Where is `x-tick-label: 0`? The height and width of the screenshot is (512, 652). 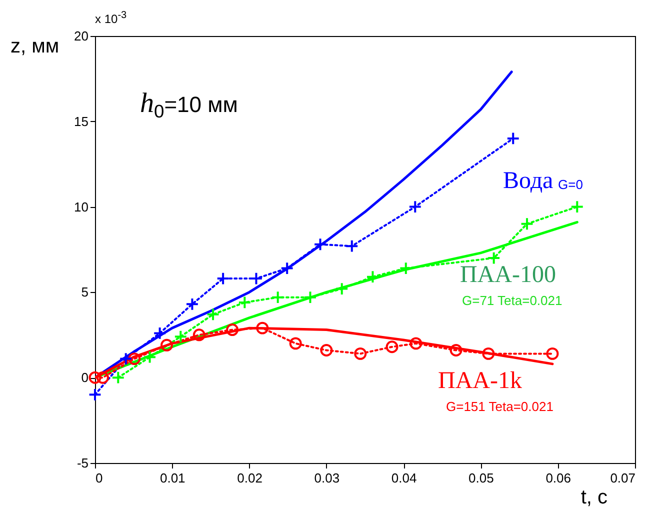
x-tick-label: 0 is located at coordinates (99, 478).